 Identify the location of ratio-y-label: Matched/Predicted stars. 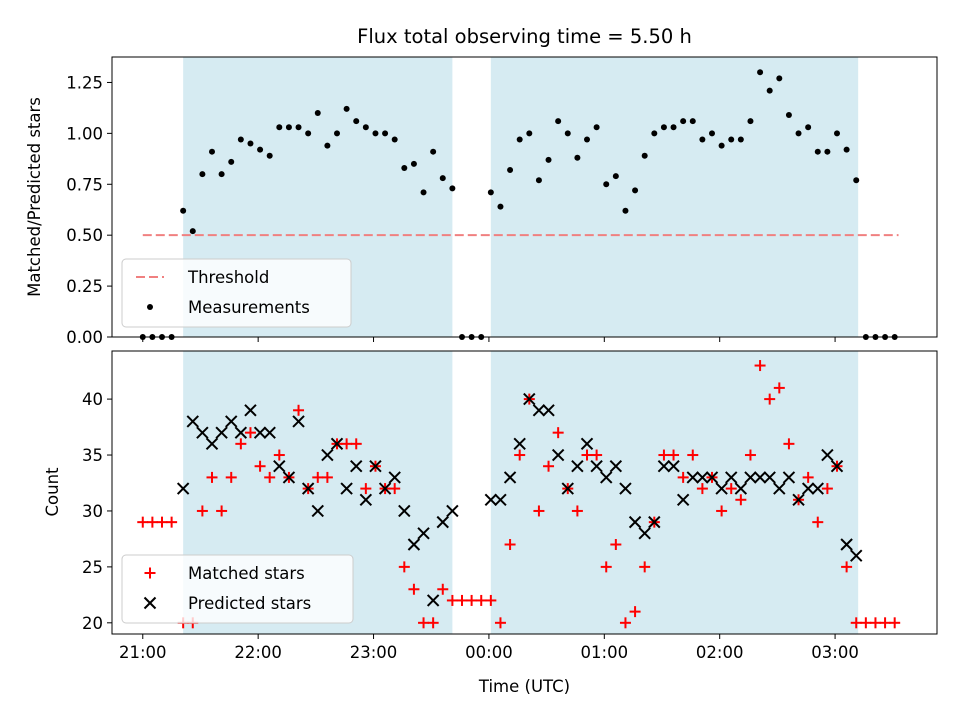
(34, 197).